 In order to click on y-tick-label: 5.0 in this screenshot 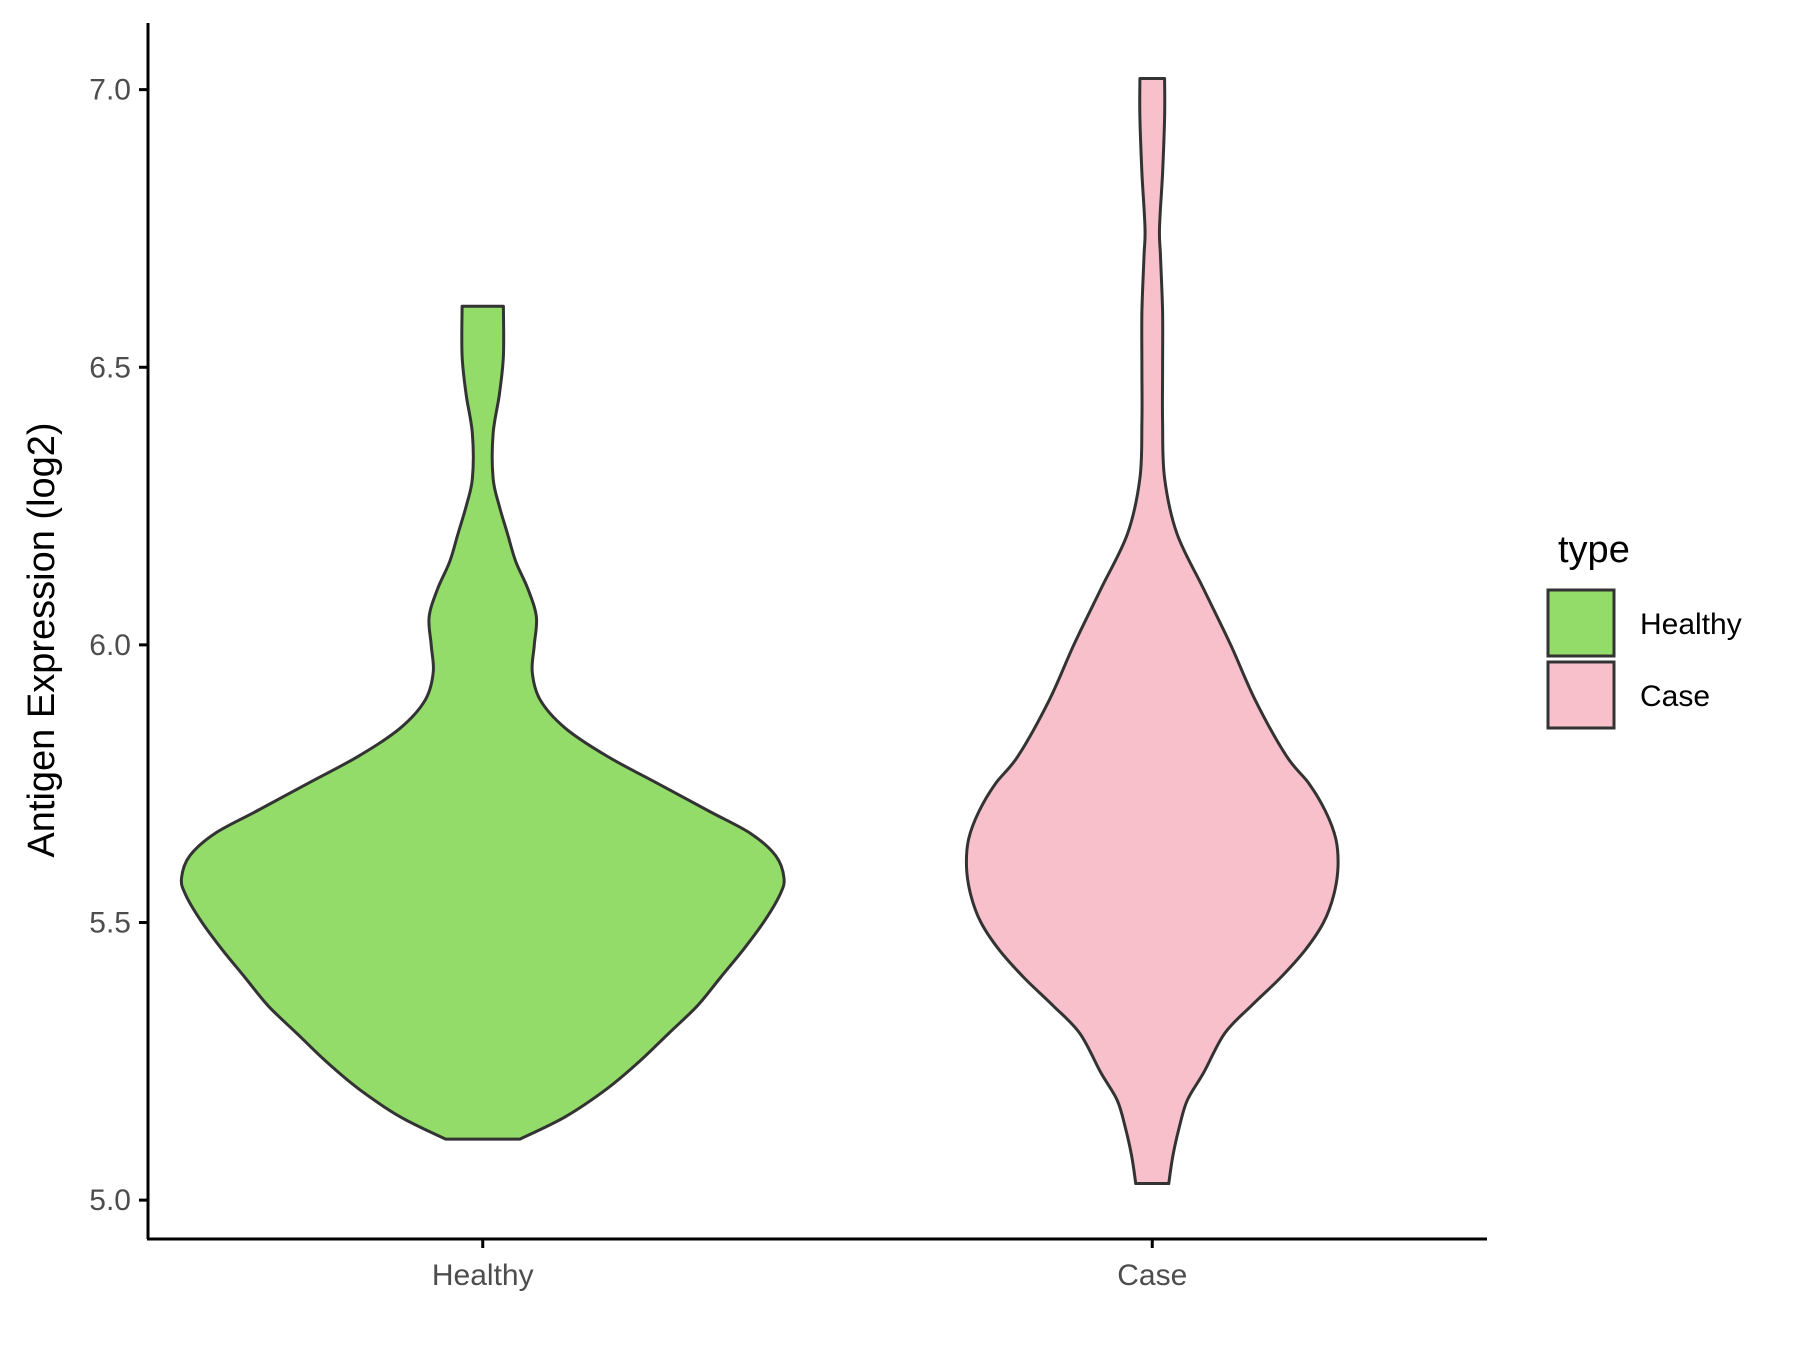, I will do `click(110, 1200)`.